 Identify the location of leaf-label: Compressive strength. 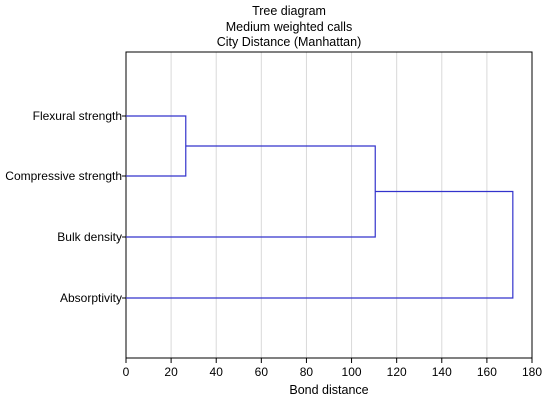
(63, 176).